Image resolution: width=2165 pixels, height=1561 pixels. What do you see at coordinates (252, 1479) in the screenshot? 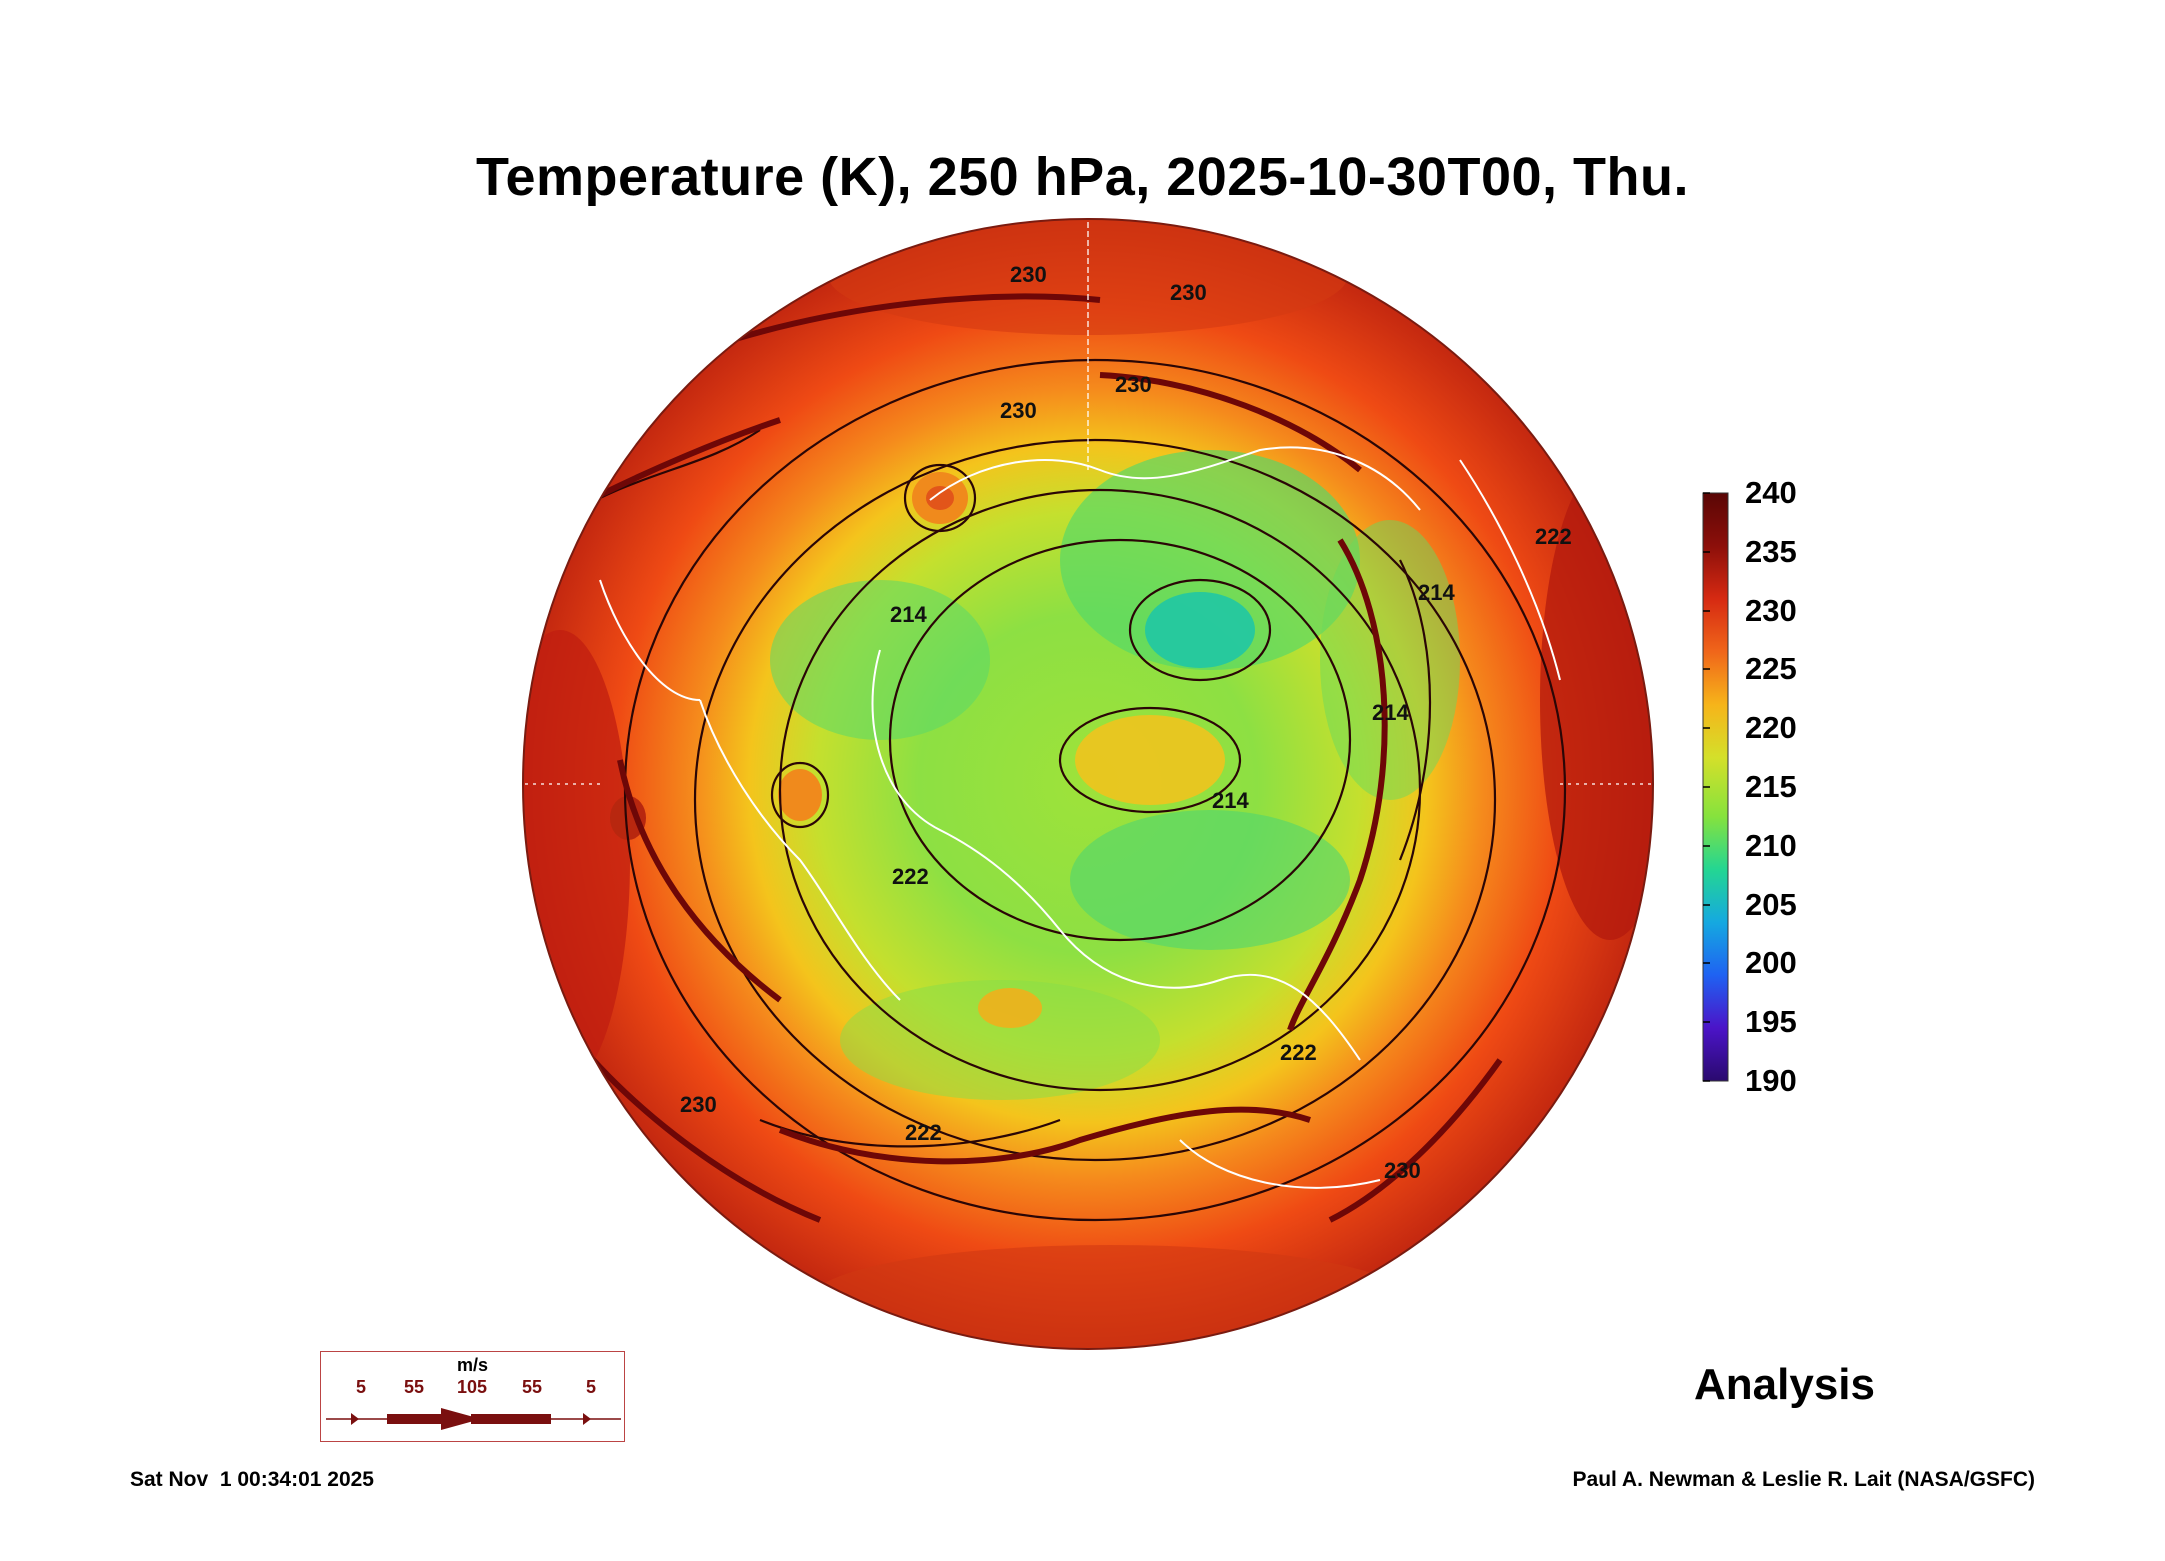
I see `generated-timestamp: Sat Nov 1 00:34:01 2025` at bounding box center [252, 1479].